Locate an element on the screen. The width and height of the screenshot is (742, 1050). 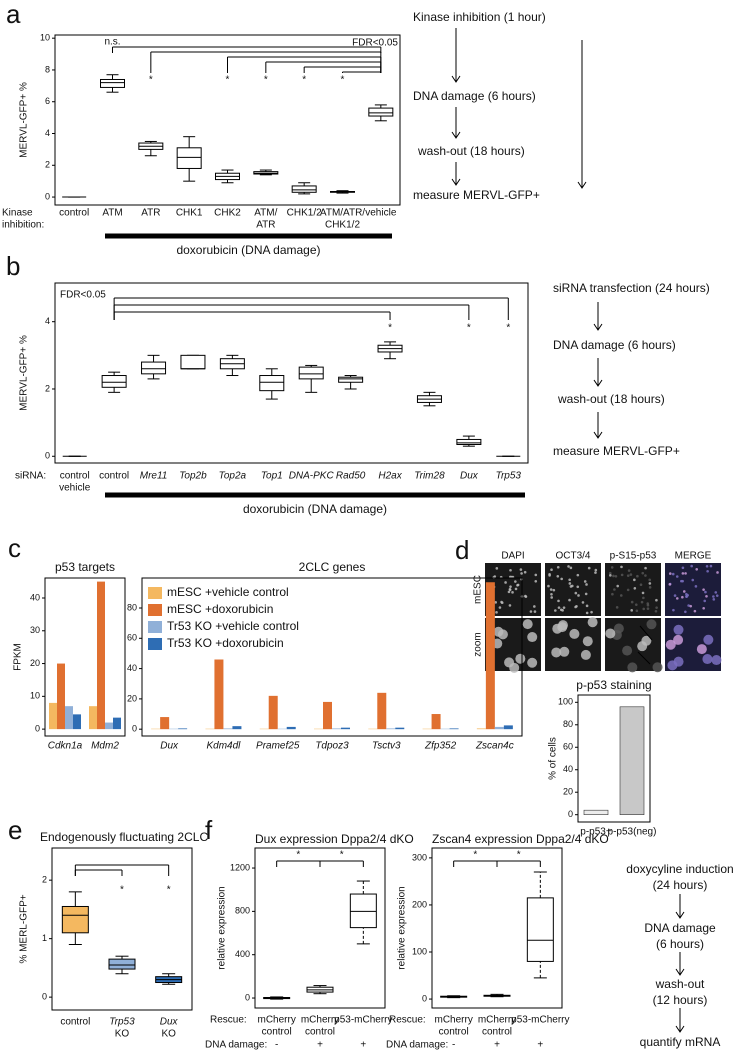
y-tick-label: 20 is located at coordinates (35, 663).